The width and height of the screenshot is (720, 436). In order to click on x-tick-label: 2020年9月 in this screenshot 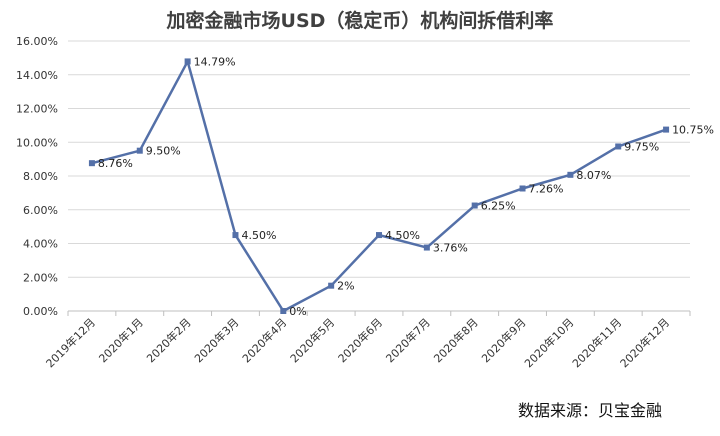, I will do `click(503, 340)`.